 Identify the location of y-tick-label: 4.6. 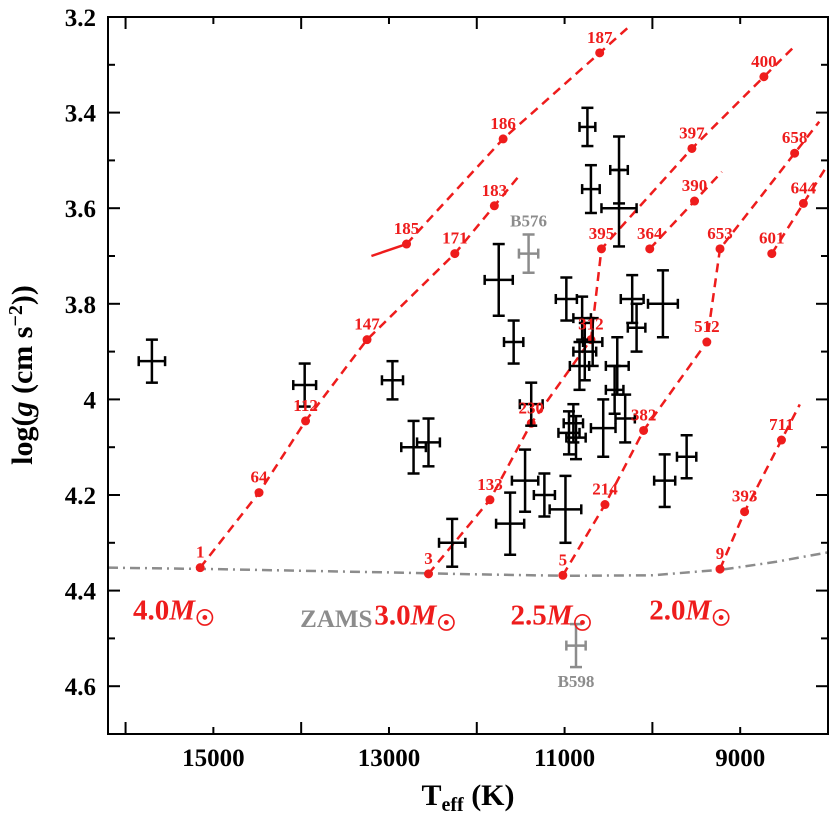
(80, 687).